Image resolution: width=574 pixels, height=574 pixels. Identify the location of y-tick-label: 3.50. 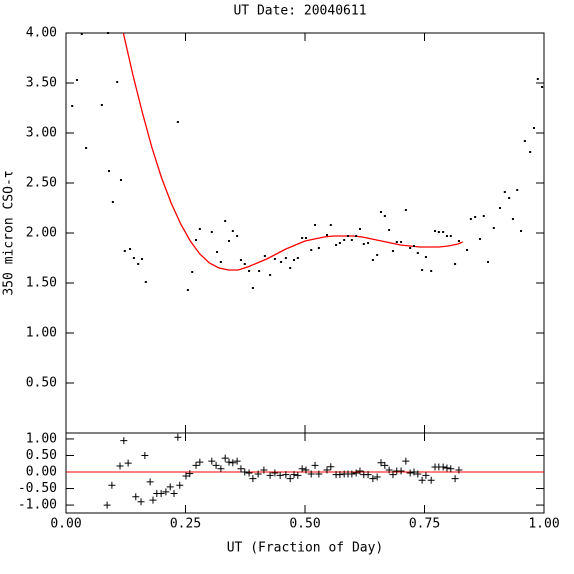
(41, 83).